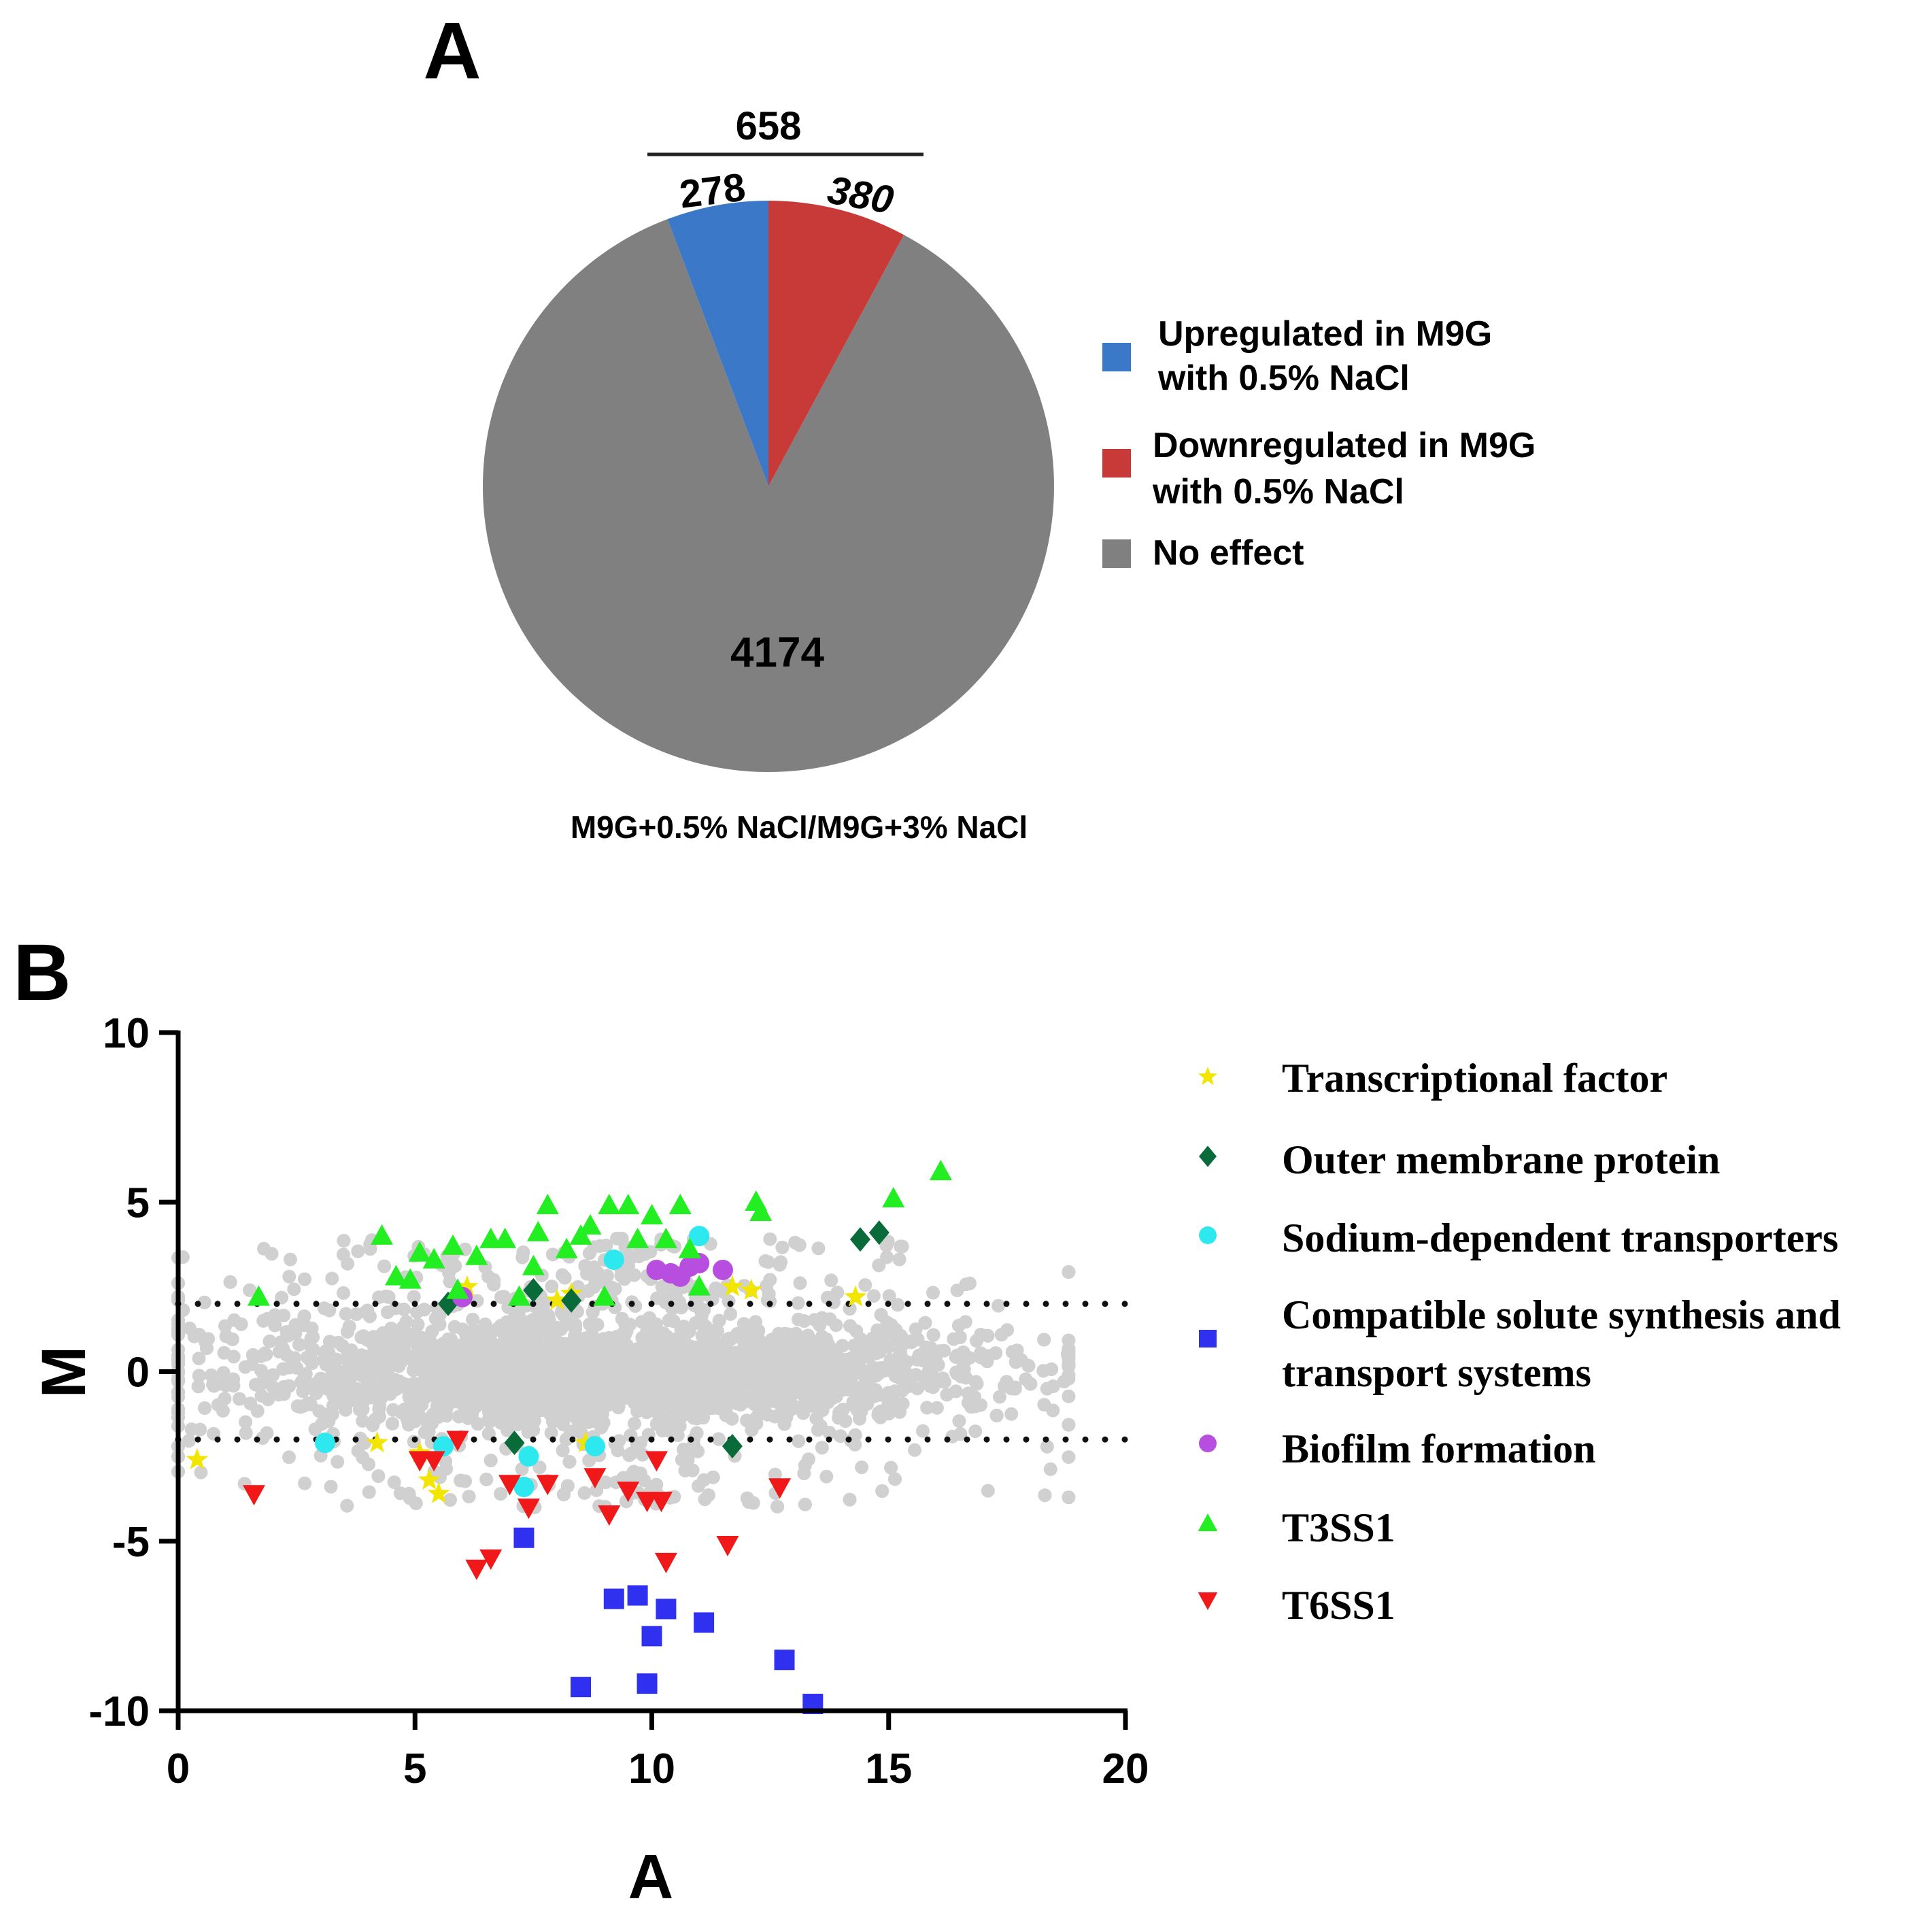  What do you see at coordinates (138, 1202) in the screenshot?
I see `y-tick-label: 5` at bounding box center [138, 1202].